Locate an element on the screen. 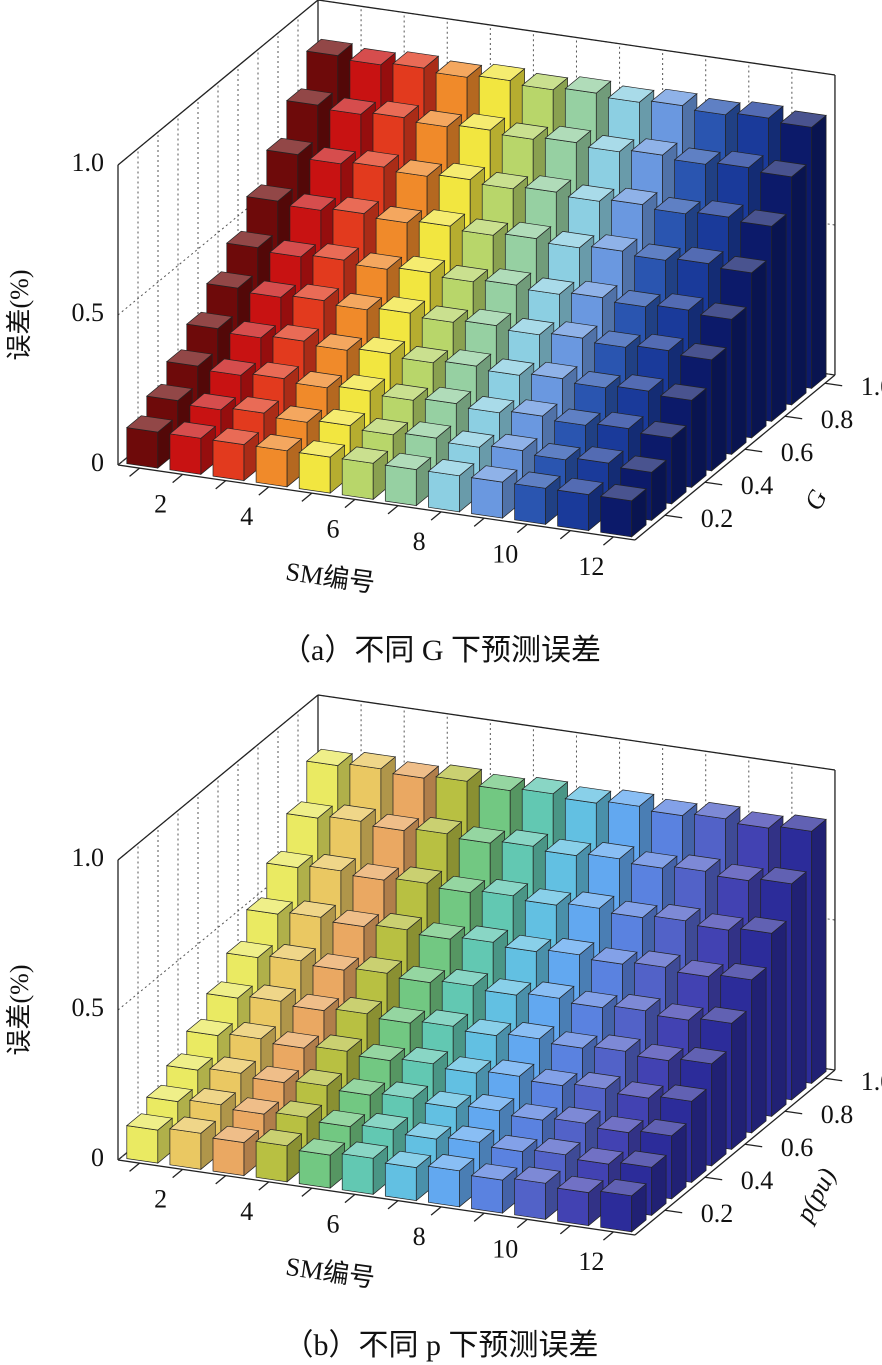 Image resolution: width=882 pixels, height=1365 pixels. depth-tick-label: 1.0 is located at coordinates (871, 386).